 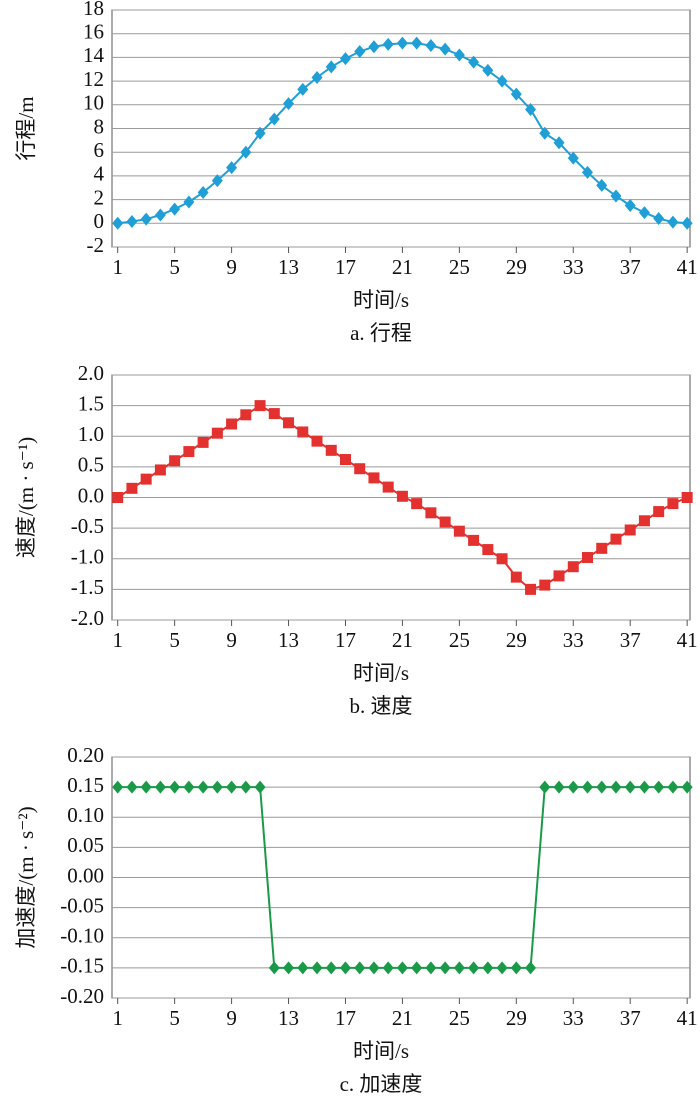 I want to click on x-tick-label: 21, so click(x=402, y=640).